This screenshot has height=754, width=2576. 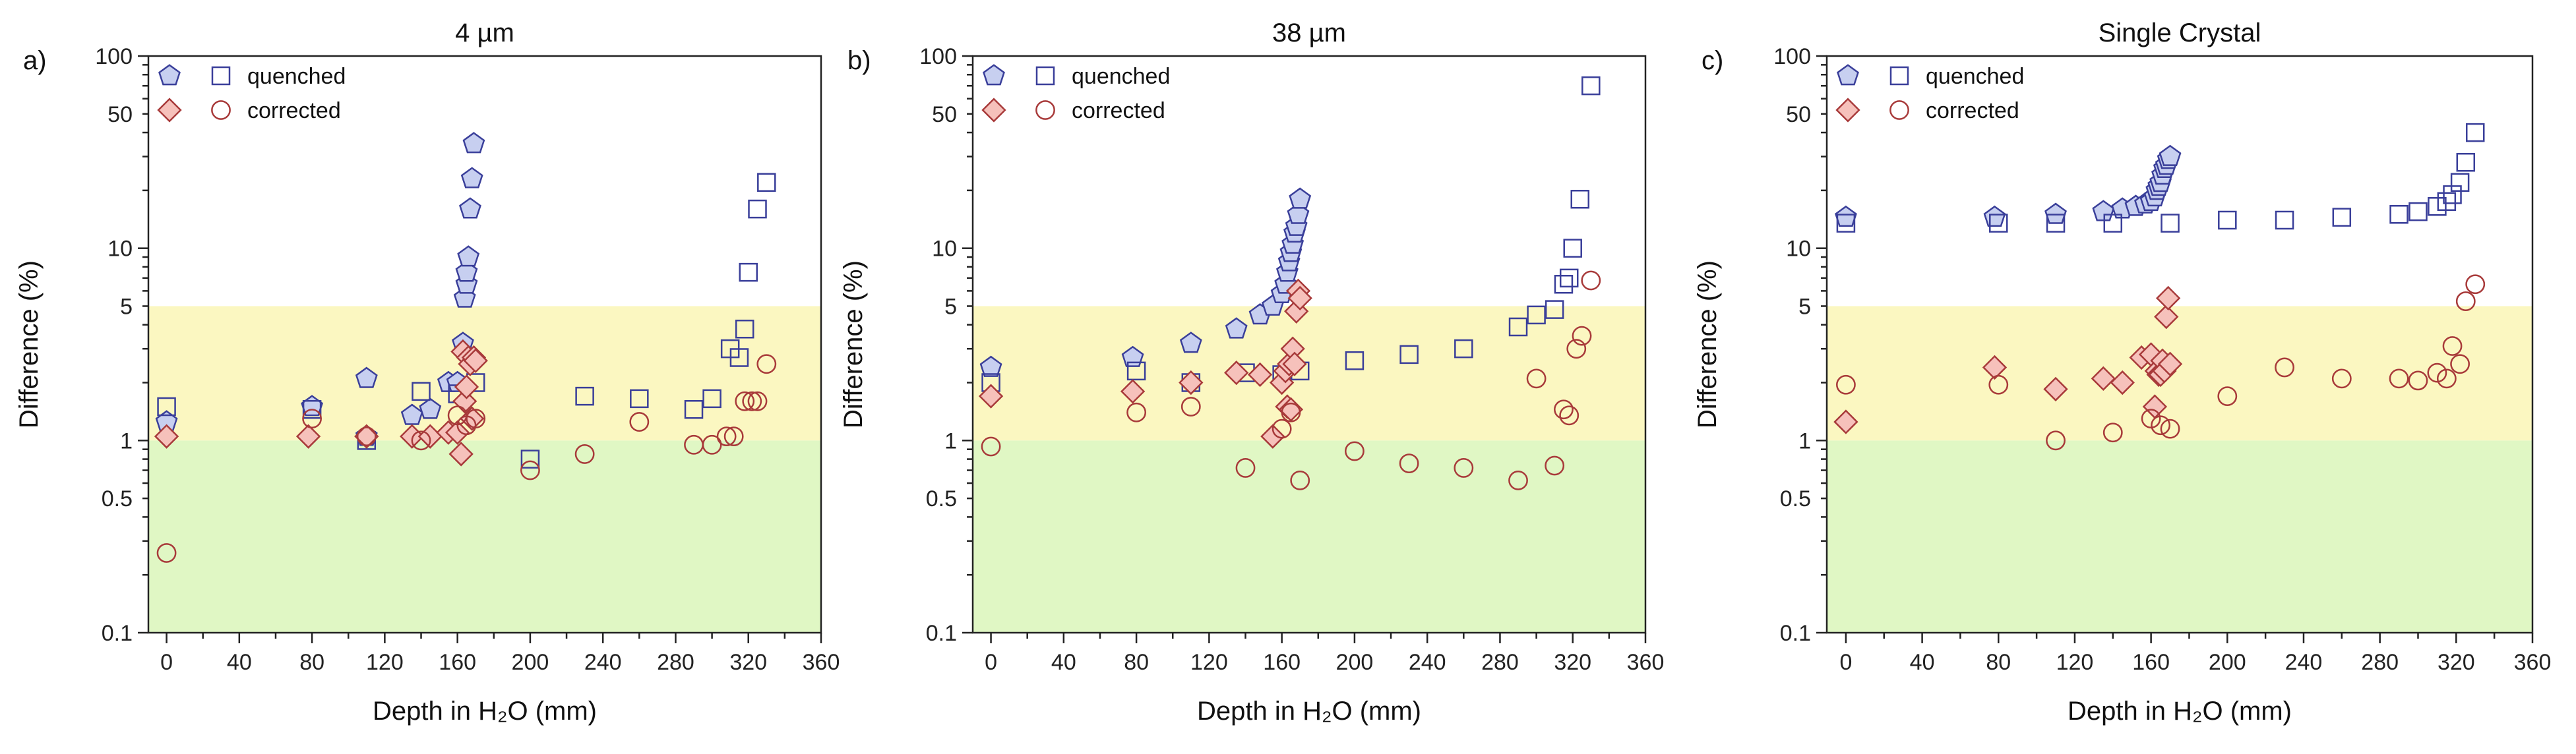 What do you see at coordinates (1712, 60) in the screenshot?
I see `panel-letter: c)` at bounding box center [1712, 60].